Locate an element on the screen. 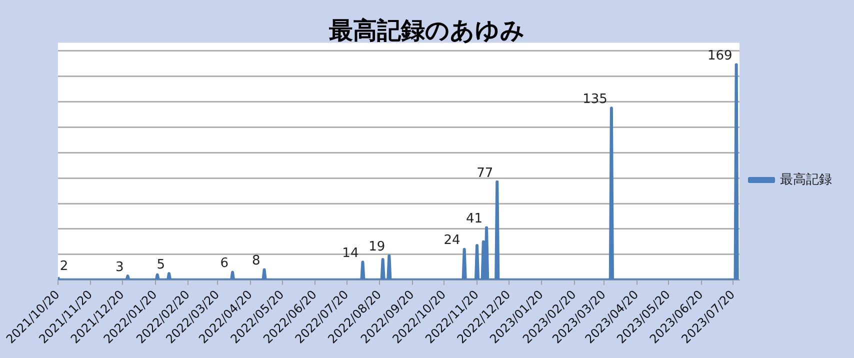  data-label: 3 is located at coordinates (119, 267).